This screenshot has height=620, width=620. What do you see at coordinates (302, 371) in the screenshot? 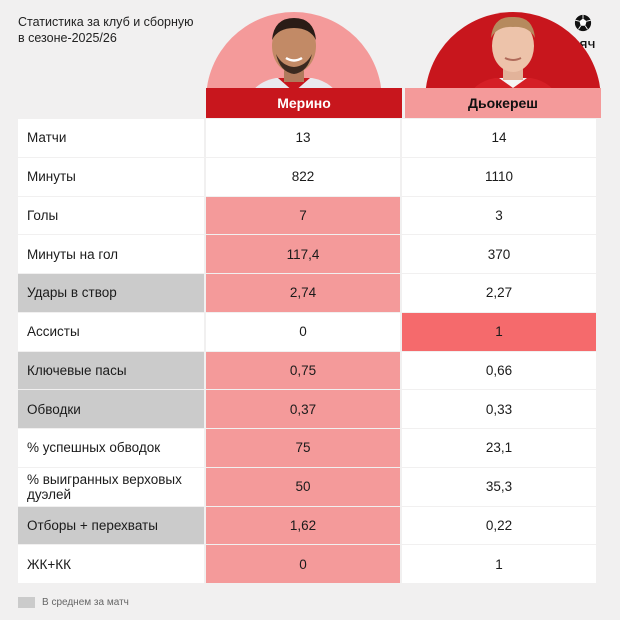
I see `player-1-value: 0,75` at bounding box center [302, 371].